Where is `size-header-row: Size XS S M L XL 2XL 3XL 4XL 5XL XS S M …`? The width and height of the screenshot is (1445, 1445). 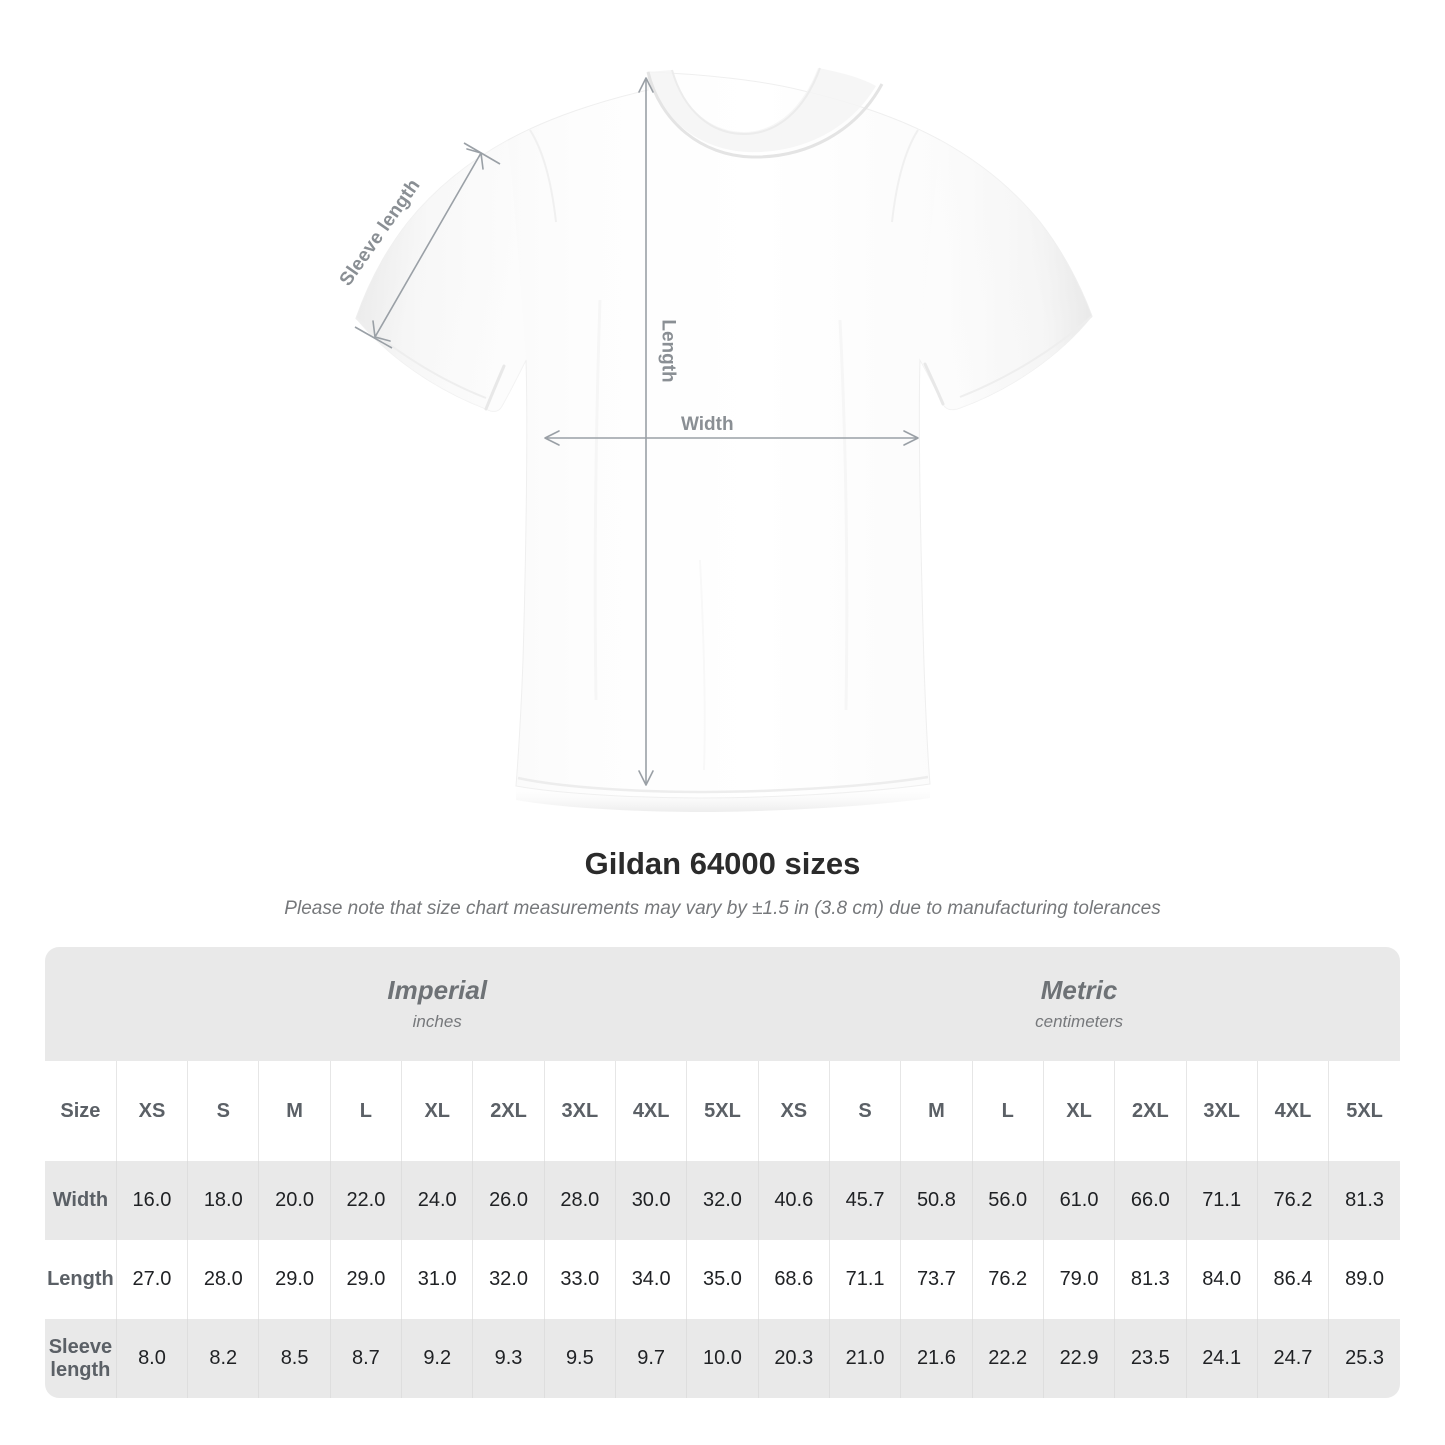
size-header-row: Size XS S M L XL 2XL 3XL 4XL 5XL XS S M … is located at coordinates (722, 1111).